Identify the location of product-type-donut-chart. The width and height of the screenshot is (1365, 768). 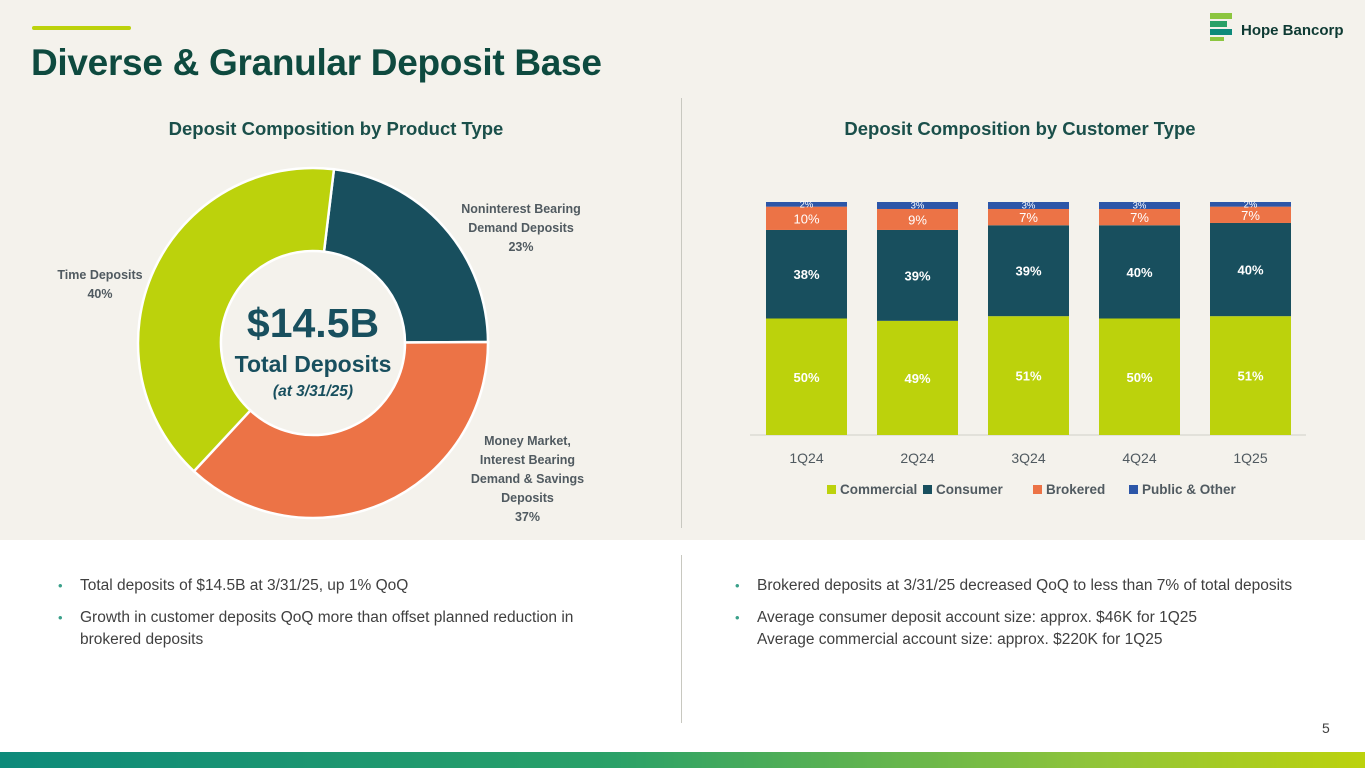
(313, 343).